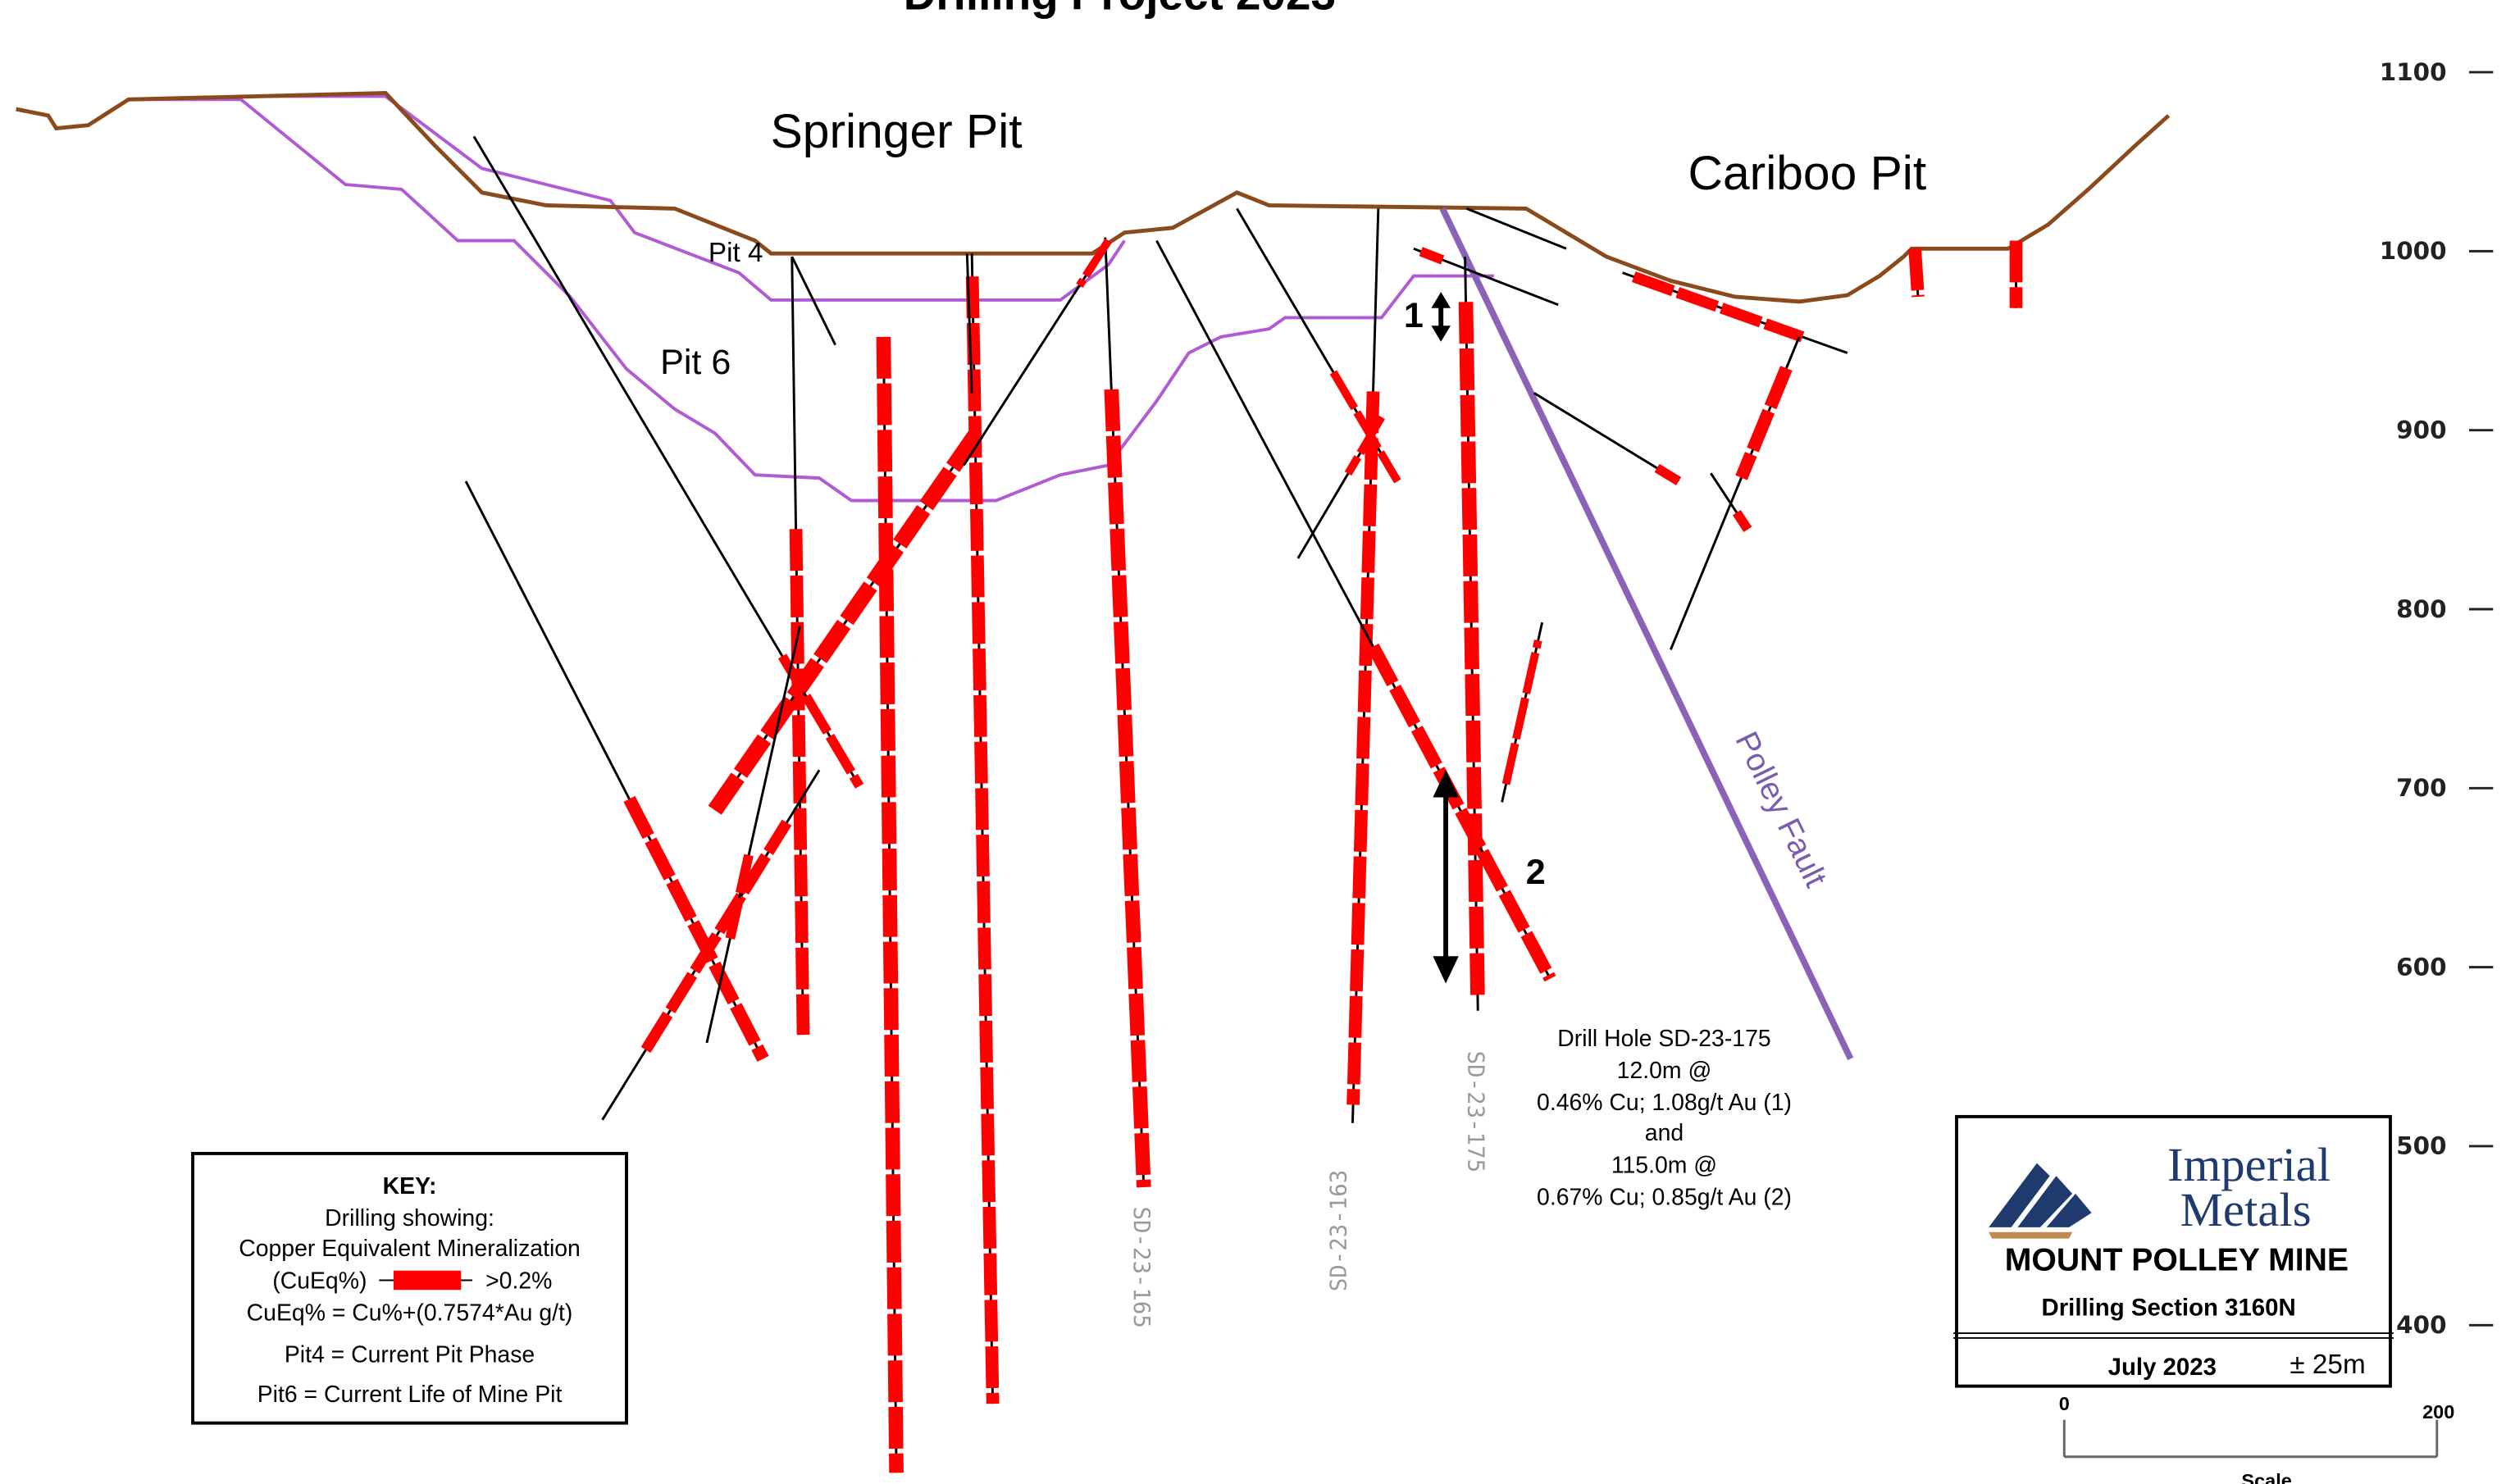  What do you see at coordinates (2246, 1209) in the screenshot?
I see `logo-name: Metals` at bounding box center [2246, 1209].